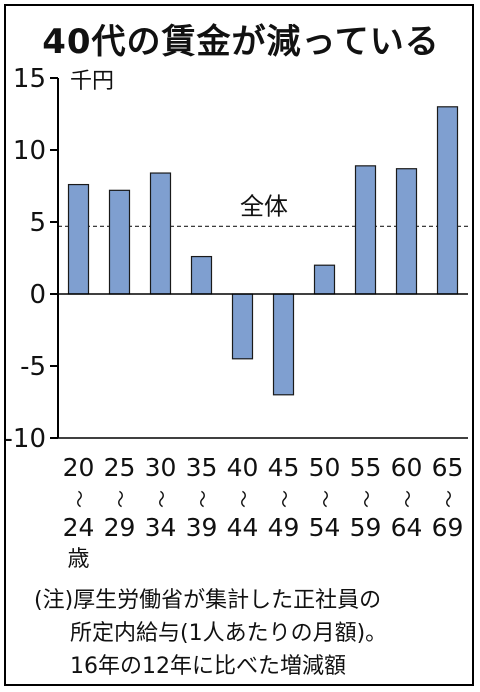 This screenshot has height=692, width=480. What do you see at coordinates (120, 467) in the screenshot?
I see `x-tick-label-start: 25` at bounding box center [120, 467].